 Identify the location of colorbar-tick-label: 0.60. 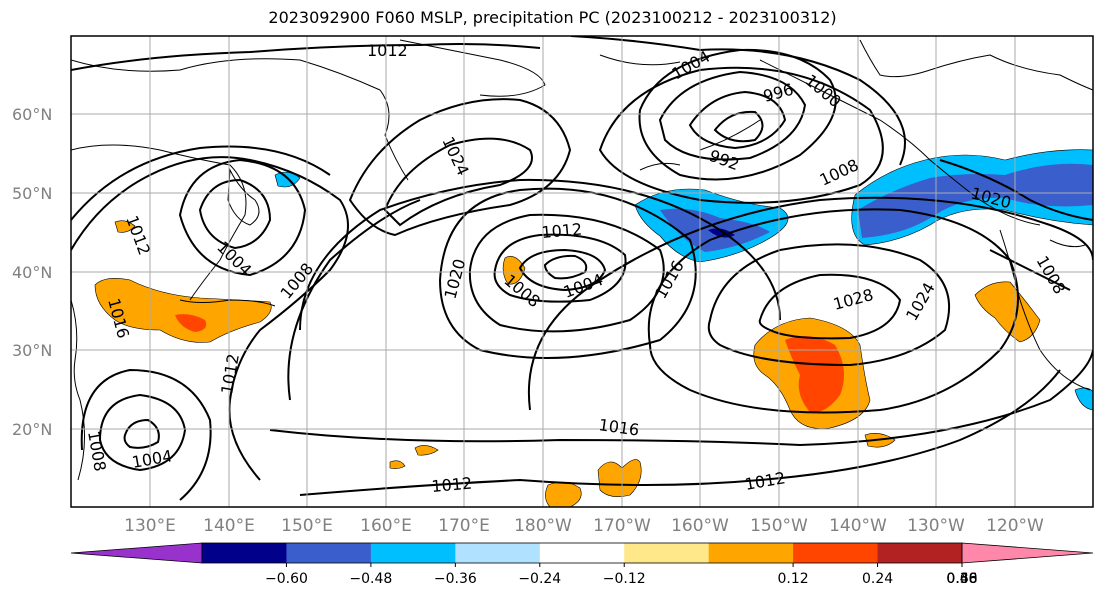
(961, 579).